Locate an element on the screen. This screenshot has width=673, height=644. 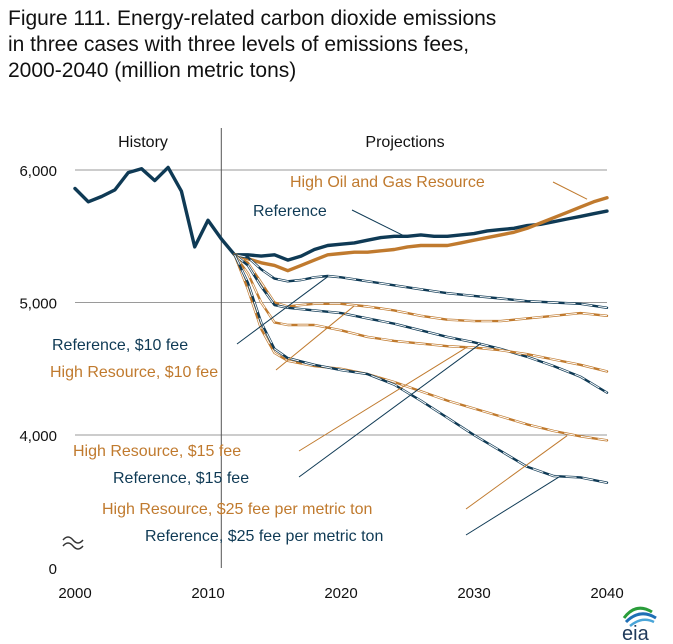
axis-break-icon is located at coordinates (73, 543).